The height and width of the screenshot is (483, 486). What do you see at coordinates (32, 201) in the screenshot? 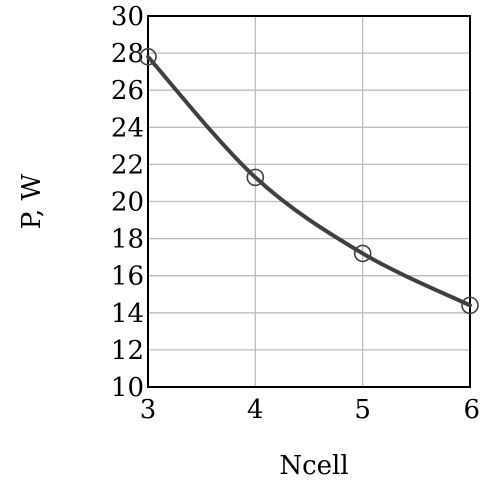
I see `y-axis-label: P, W` at bounding box center [32, 201].